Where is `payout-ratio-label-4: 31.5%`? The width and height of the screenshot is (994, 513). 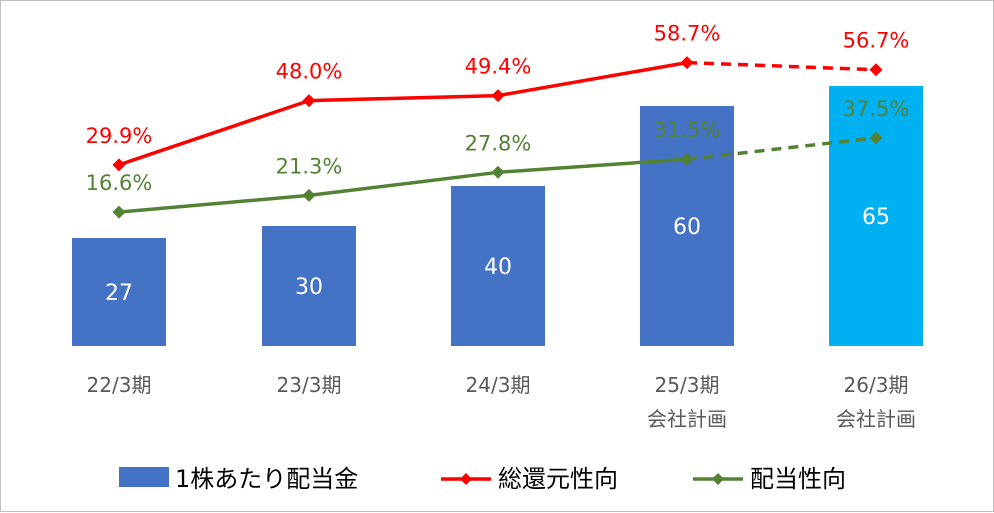
payout-ratio-label-4: 31.5% is located at coordinates (687, 130).